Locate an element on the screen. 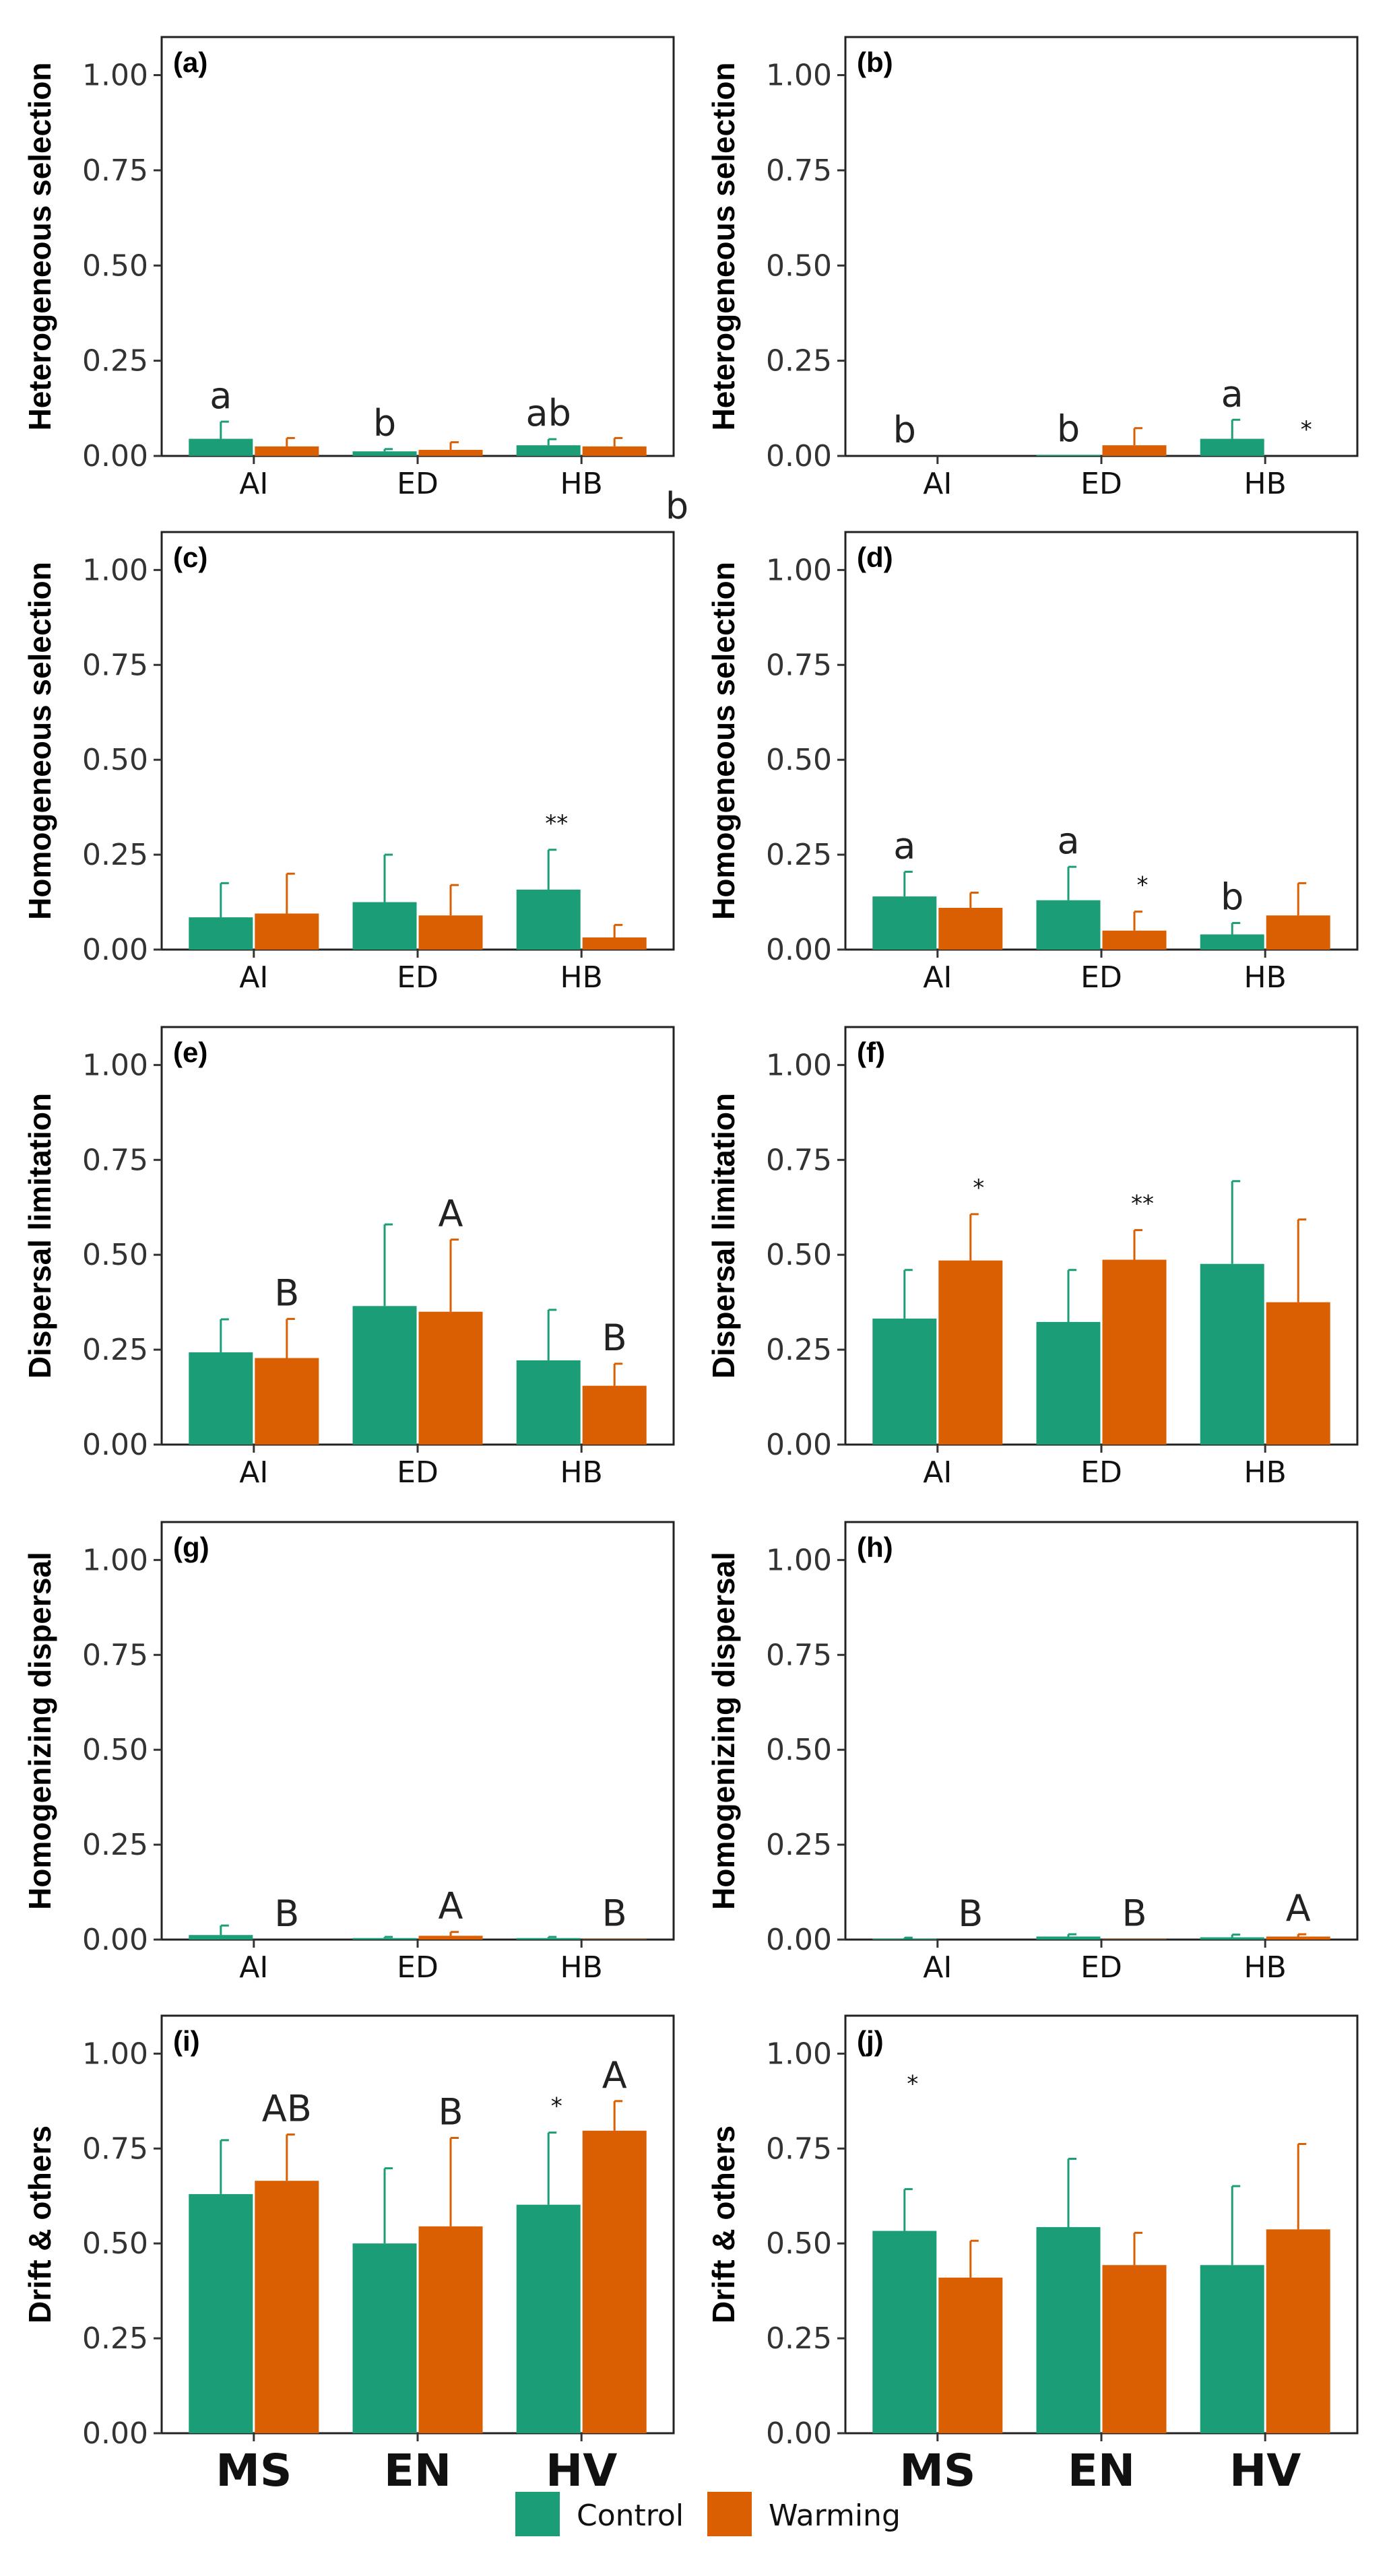  x-tick-label: EN is located at coordinates (417, 2471).